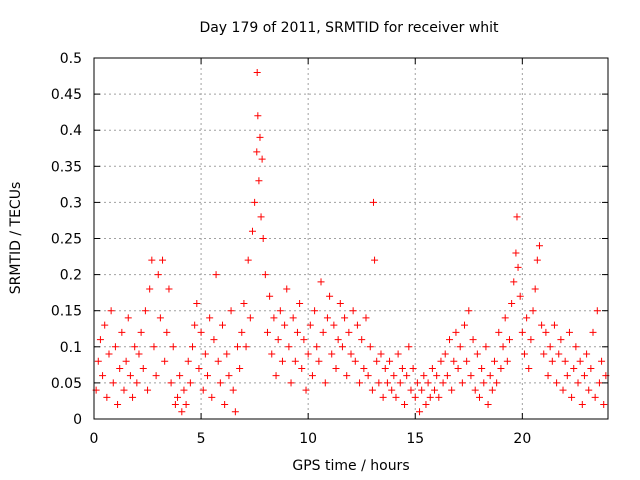 The height and width of the screenshot is (480, 640). What do you see at coordinates (66, 95) in the screenshot?
I see `y-tick-label: 0.45` at bounding box center [66, 95].